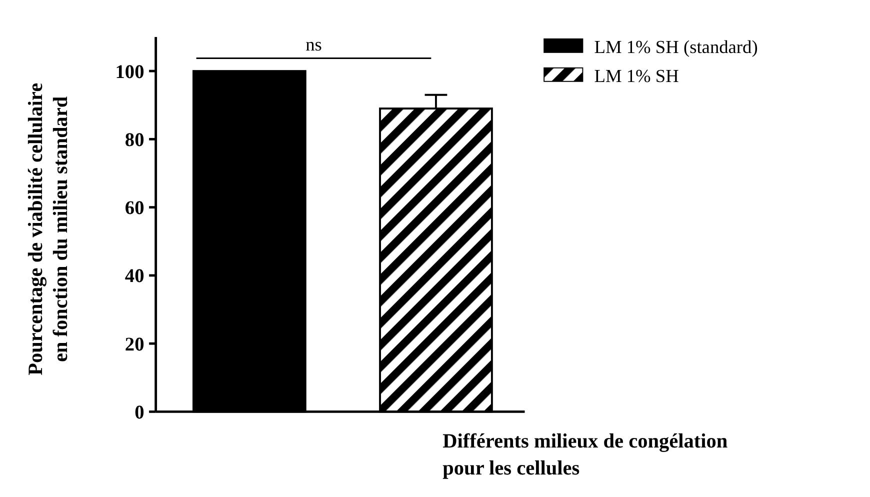 This screenshot has width=870, height=497. Describe the element at coordinates (585, 455) in the screenshot. I see `x-axis-title: Différents milieux de congélation pour les cellules` at that location.